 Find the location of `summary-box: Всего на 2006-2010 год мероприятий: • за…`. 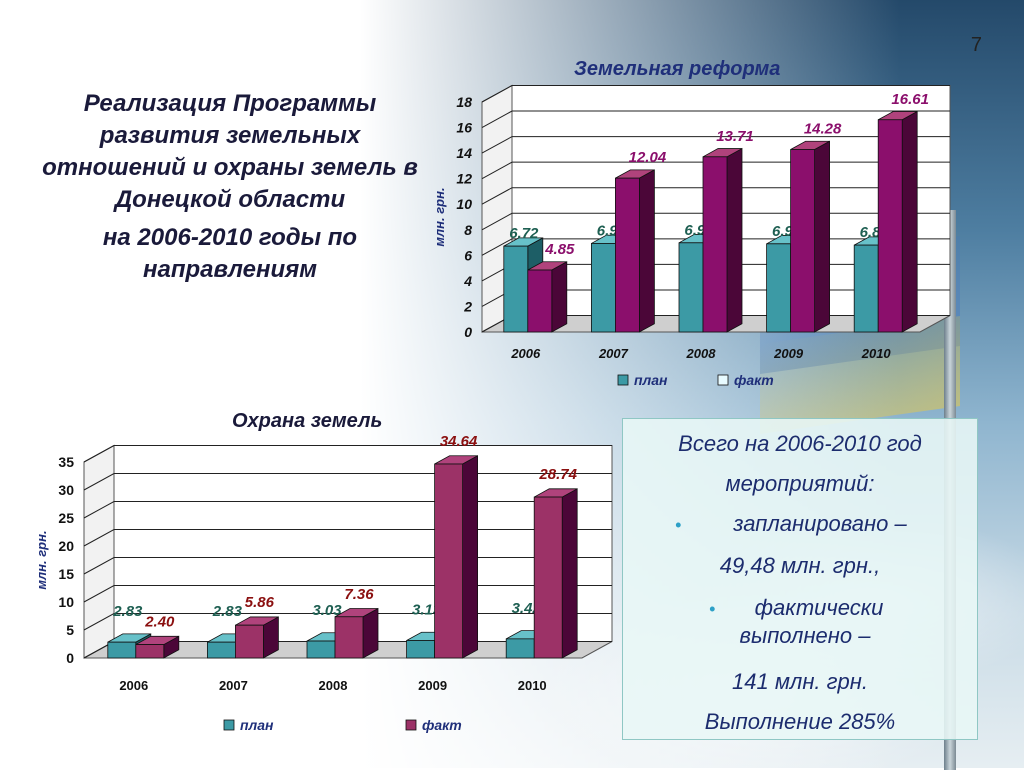

summary-box: Всего на 2006-2010 год мероприятий: • за… is located at coordinates (800, 579).